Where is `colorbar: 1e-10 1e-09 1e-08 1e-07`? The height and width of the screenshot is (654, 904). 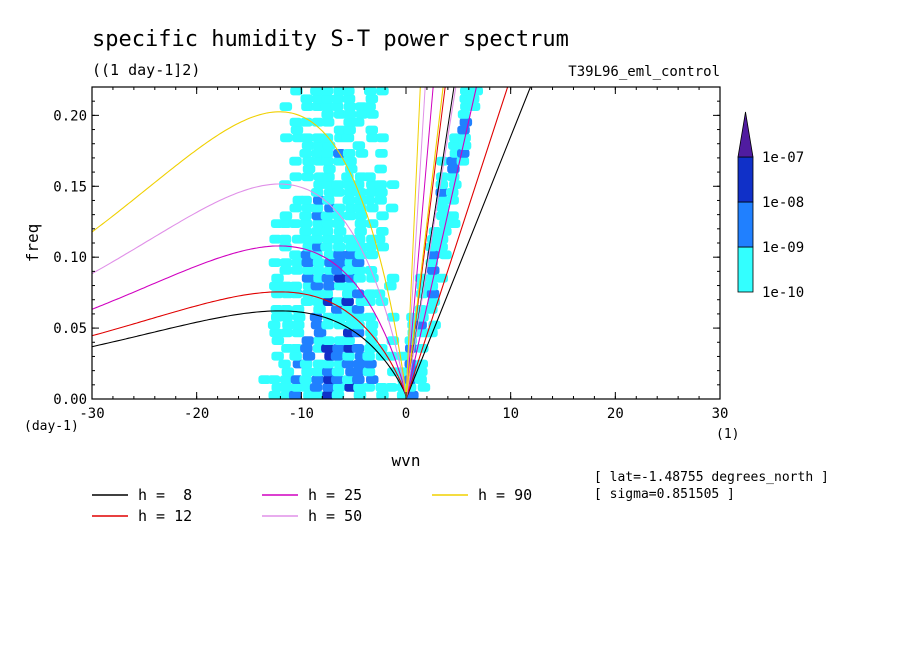
colorbar: 1e-10 1e-09 1e-08 1e-07 is located at coordinates (770, 206).